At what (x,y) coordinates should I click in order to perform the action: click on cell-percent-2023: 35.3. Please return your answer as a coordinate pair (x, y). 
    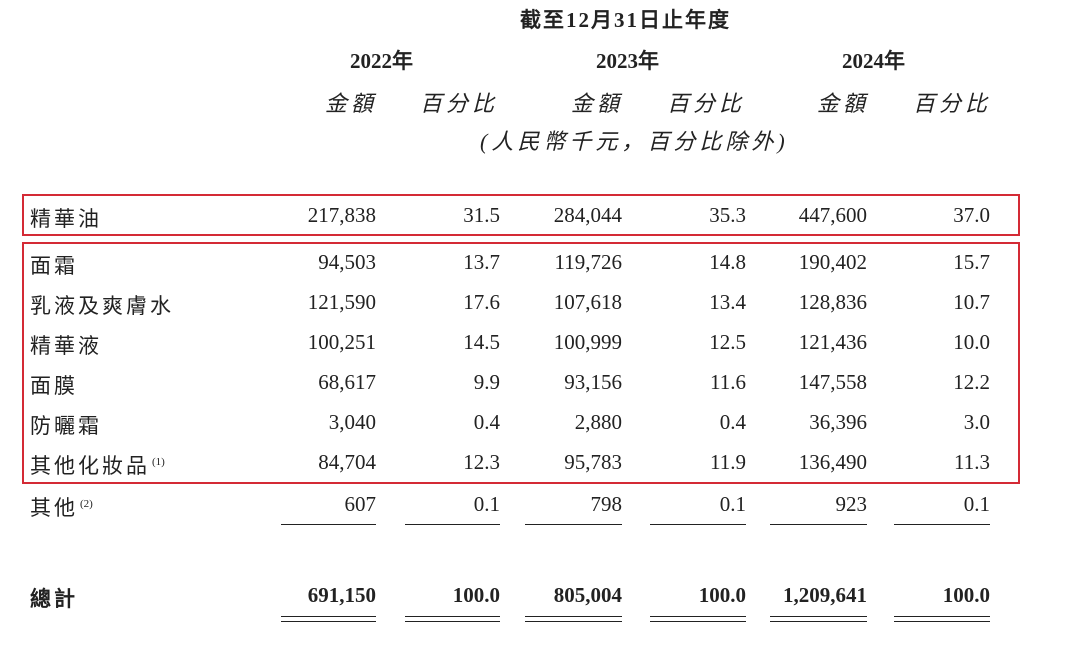
    Looking at the image, I should click on (727, 215).